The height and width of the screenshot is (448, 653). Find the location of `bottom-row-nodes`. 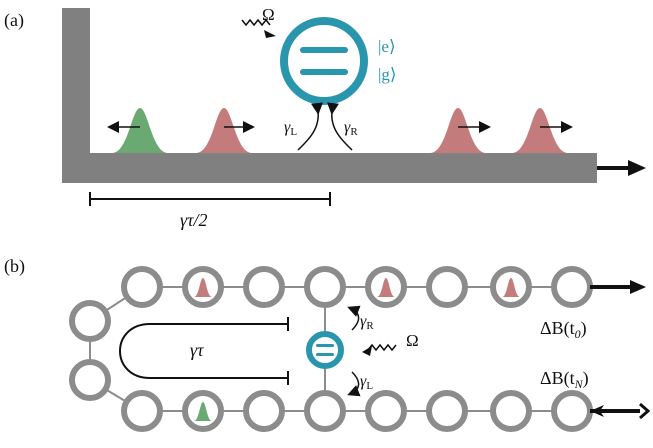

bottom-row-nodes is located at coordinates (357, 411).